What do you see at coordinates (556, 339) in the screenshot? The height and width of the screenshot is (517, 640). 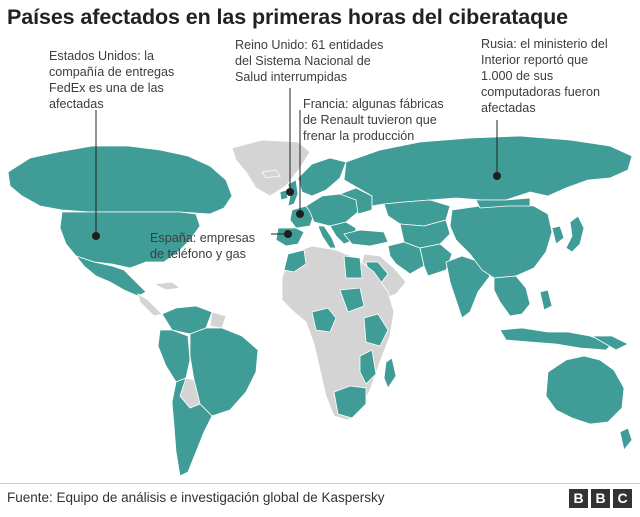 I see `indonesia-region` at bounding box center [556, 339].